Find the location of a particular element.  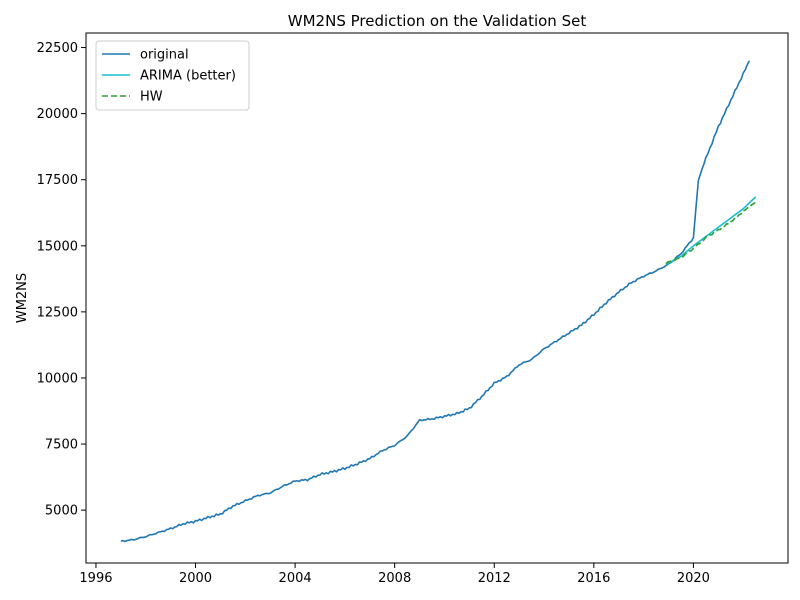

series-line-hw is located at coordinates (711, 233).